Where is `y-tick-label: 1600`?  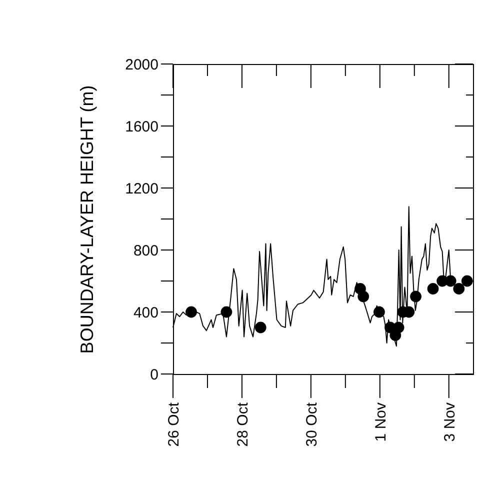
y-tick-label: 1600 is located at coordinates (141, 127).